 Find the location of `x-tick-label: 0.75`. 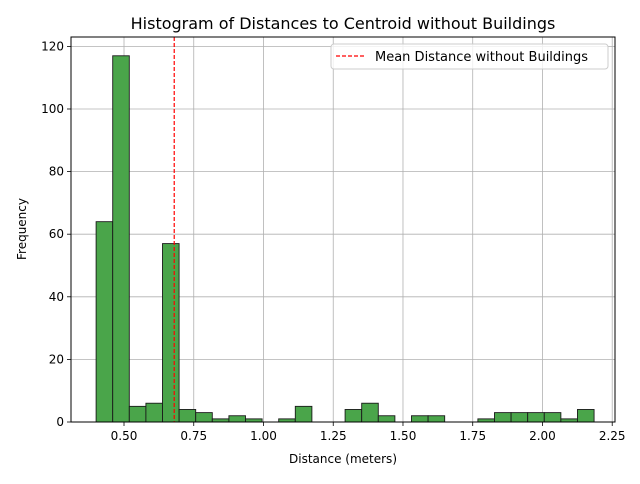

x-tick-label: 0.75 is located at coordinates (193, 436).